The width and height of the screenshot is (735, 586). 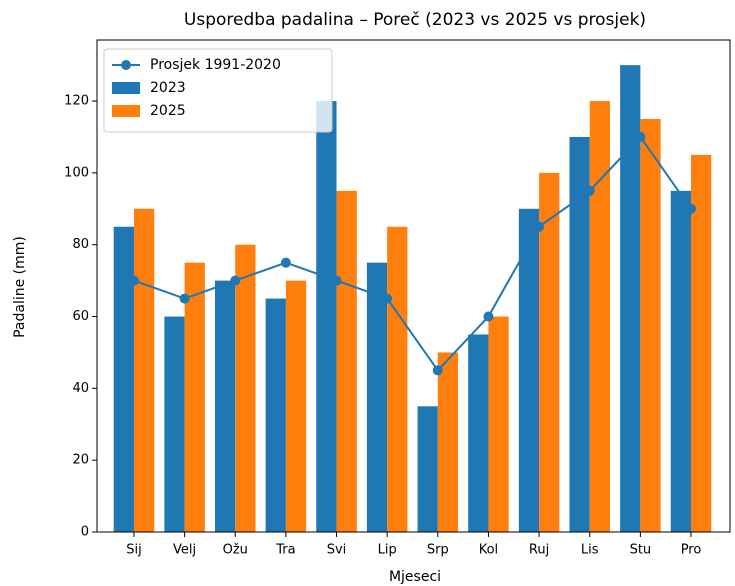 What do you see at coordinates (80, 388) in the screenshot?
I see `y-tick-label: 40` at bounding box center [80, 388].